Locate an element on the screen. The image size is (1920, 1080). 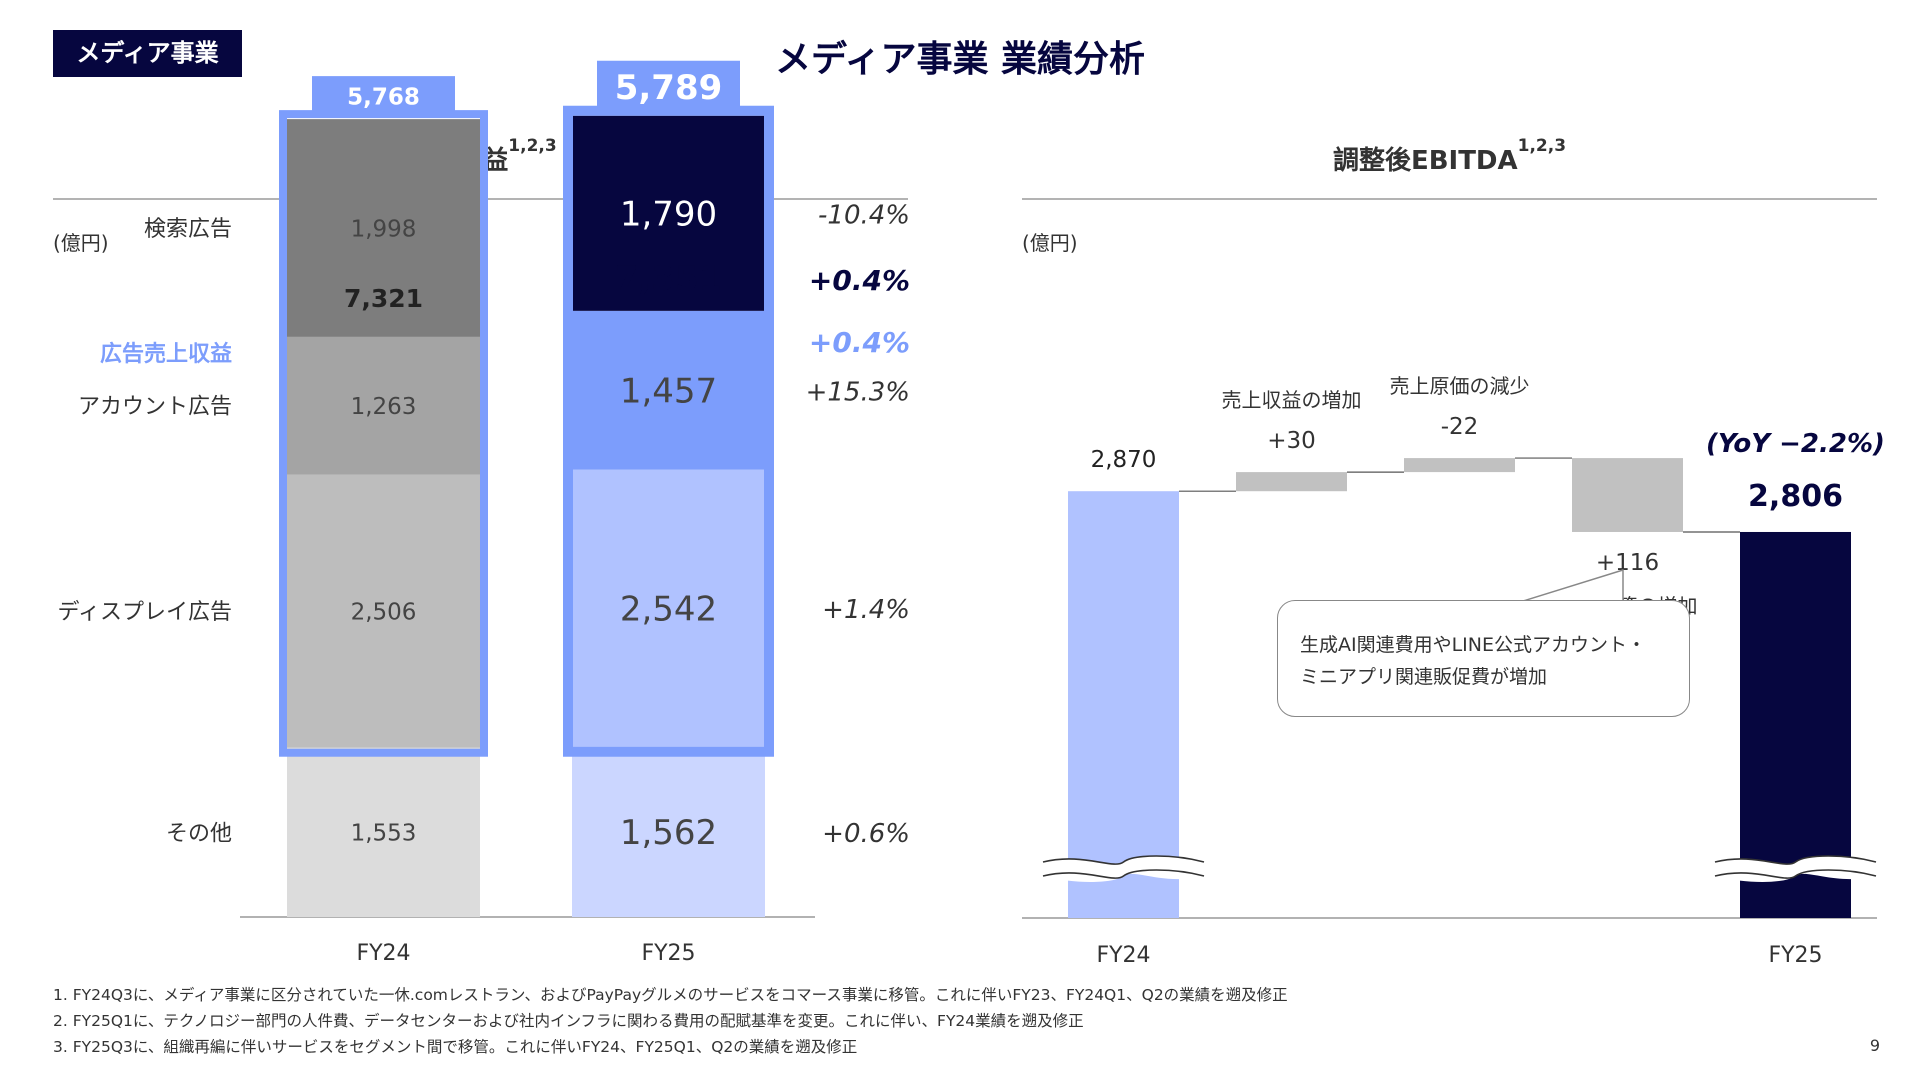
revenue-total-growth: +0.4% is located at coordinates (859, 280).